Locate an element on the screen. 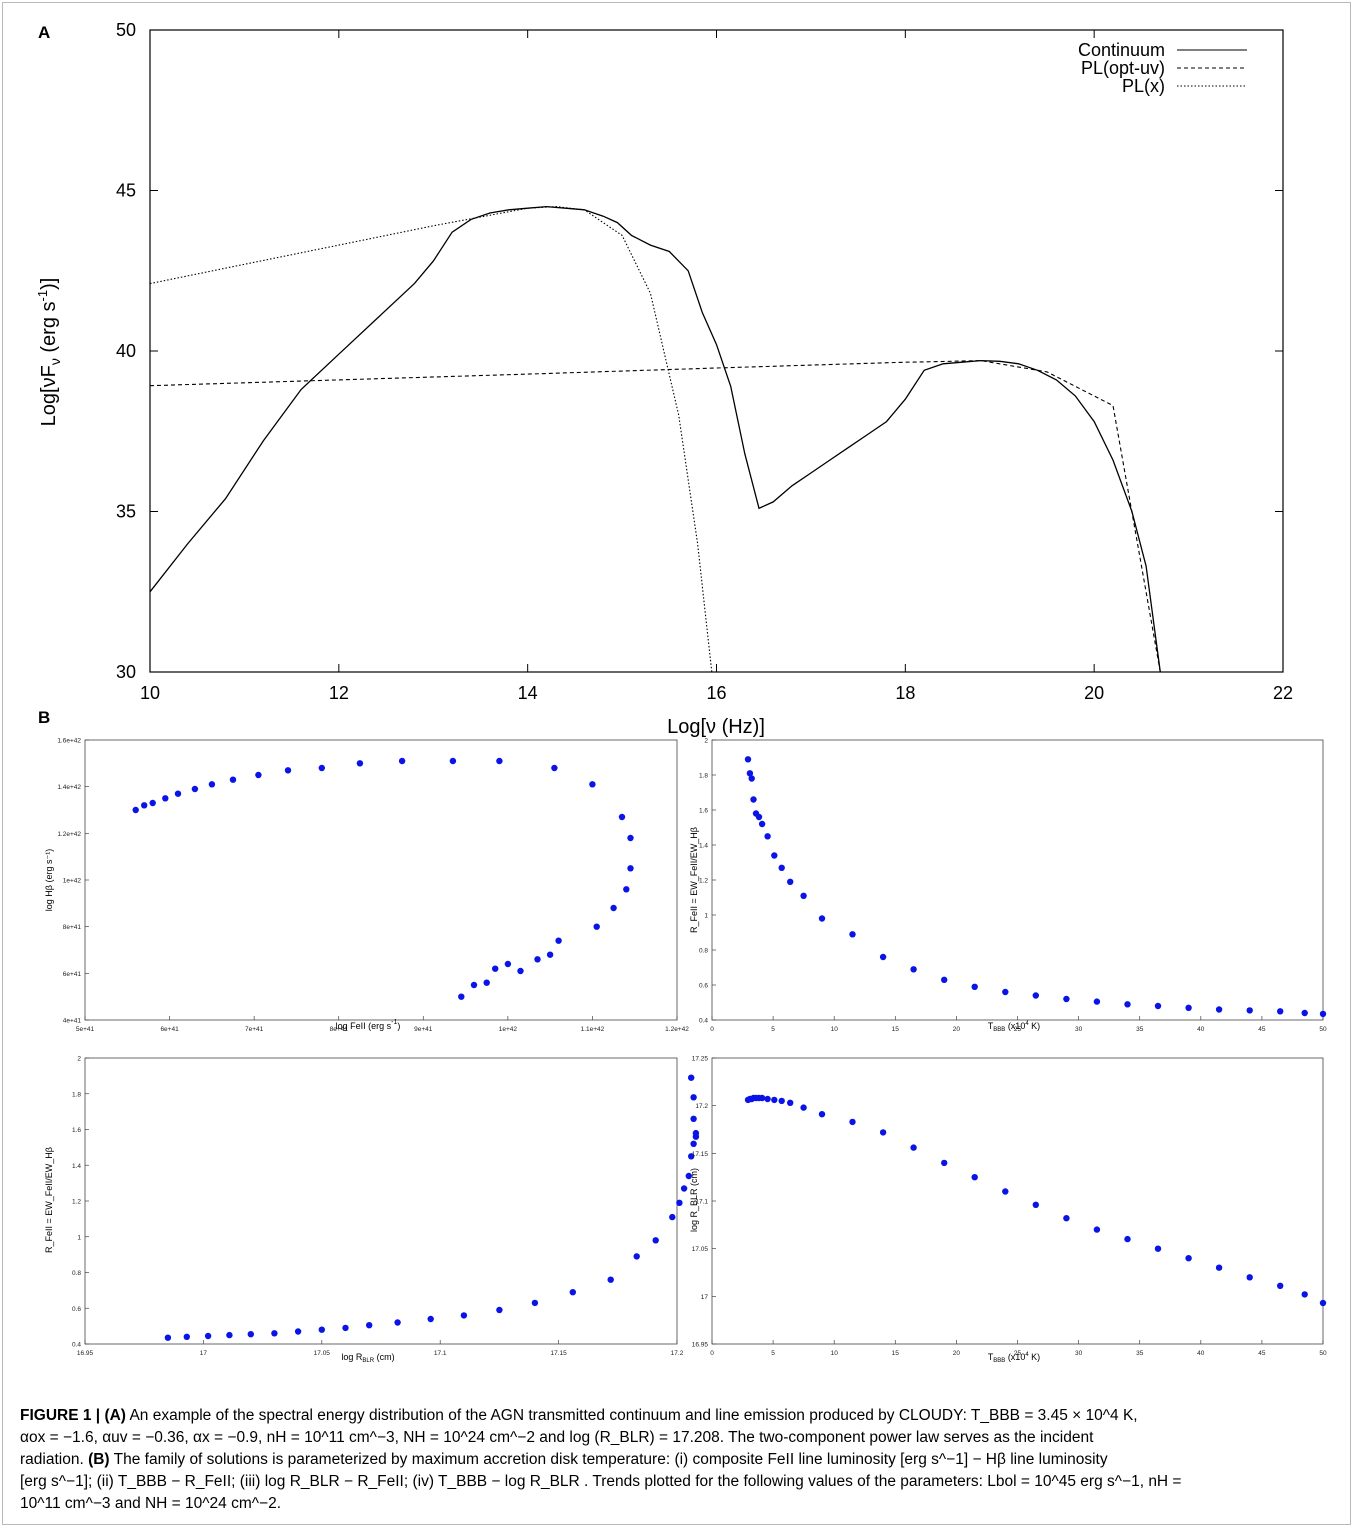  panel-b2-xtick-label: 25 is located at coordinates (1018, 1029).